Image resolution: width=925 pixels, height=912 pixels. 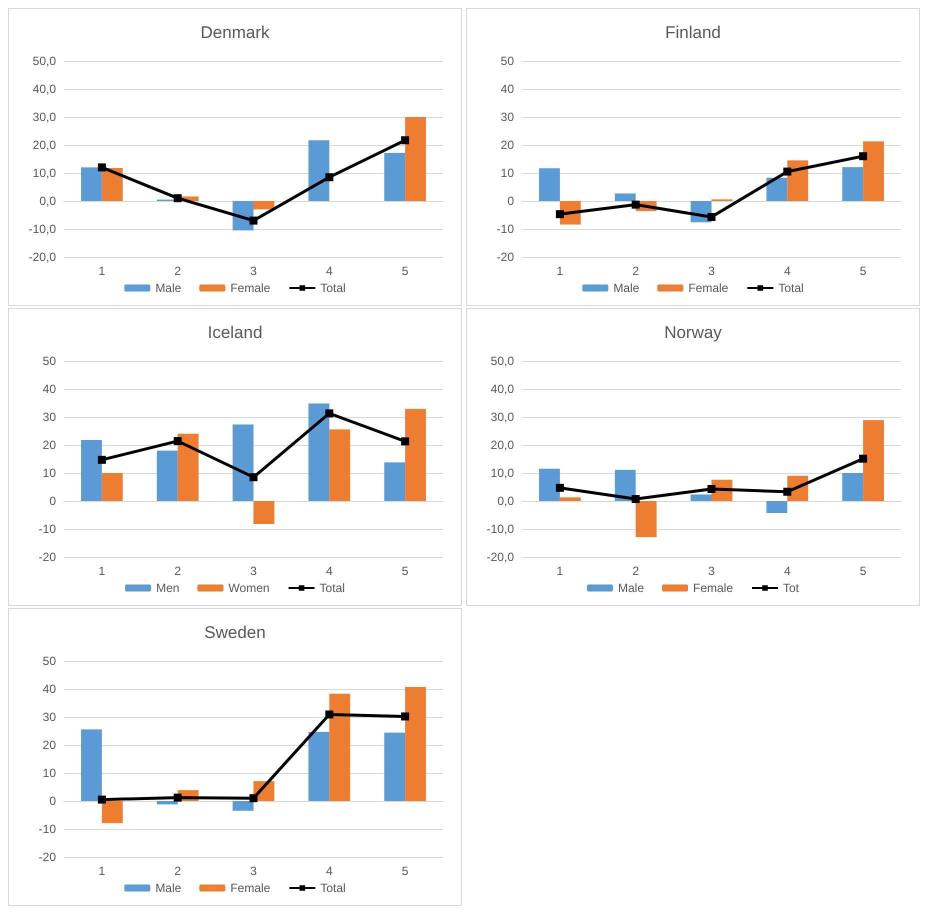 I want to click on chart-title: Norway, so click(x=693, y=332).